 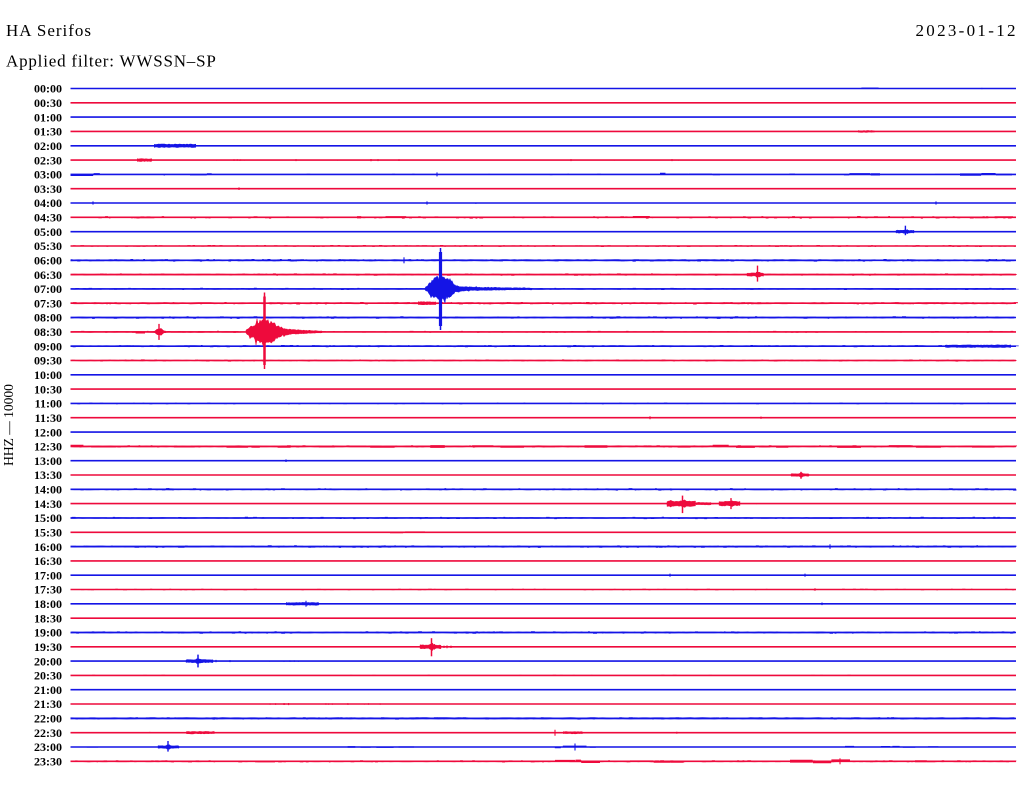 What do you see at coordinates (48, 533) in the screenshot?
I see `svg-text: 15:30` at bounding box center [48, 533].